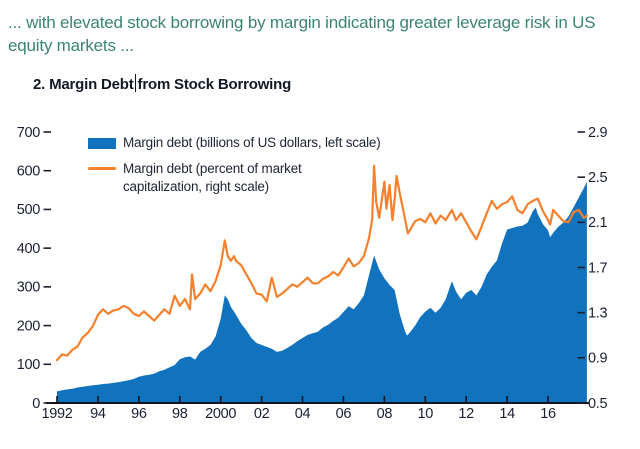  I want to click on svg-text: 400, so click(29, 249).